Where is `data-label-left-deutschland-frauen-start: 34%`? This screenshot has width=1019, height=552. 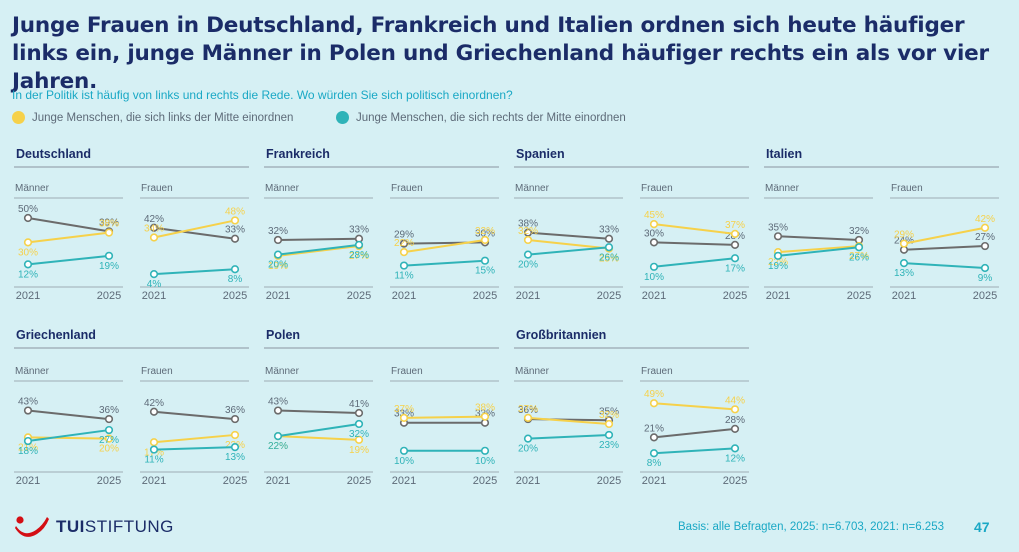 data-label-left-deutschland-frauen-start: 34% is located at coordinates (154, 229).